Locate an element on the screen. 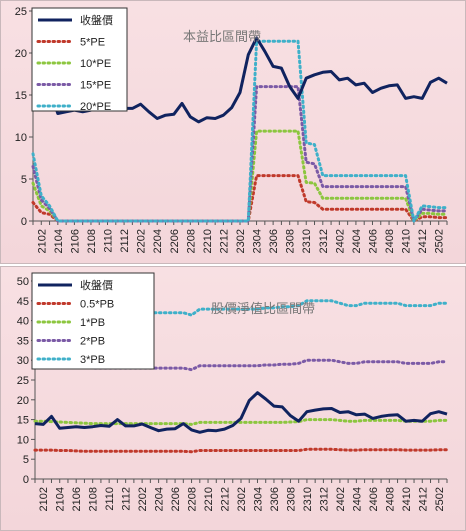 This screenshot has width=466, height=531. legend-label-10*PE: 10*PE is located at coordinates (95, 64).